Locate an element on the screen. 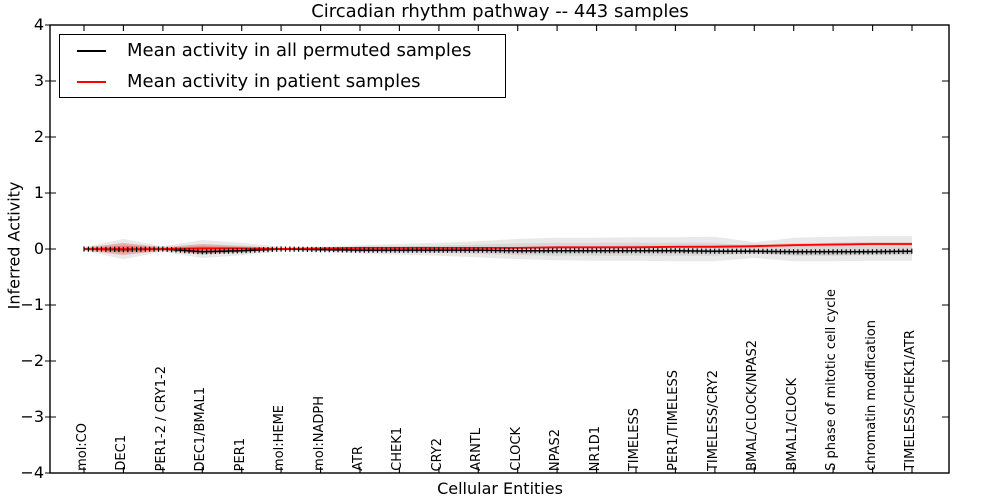 The image size is (1000, 500). x-tick-label: PER1-2 / CRY1-2 is located at coordinates (161, 418).